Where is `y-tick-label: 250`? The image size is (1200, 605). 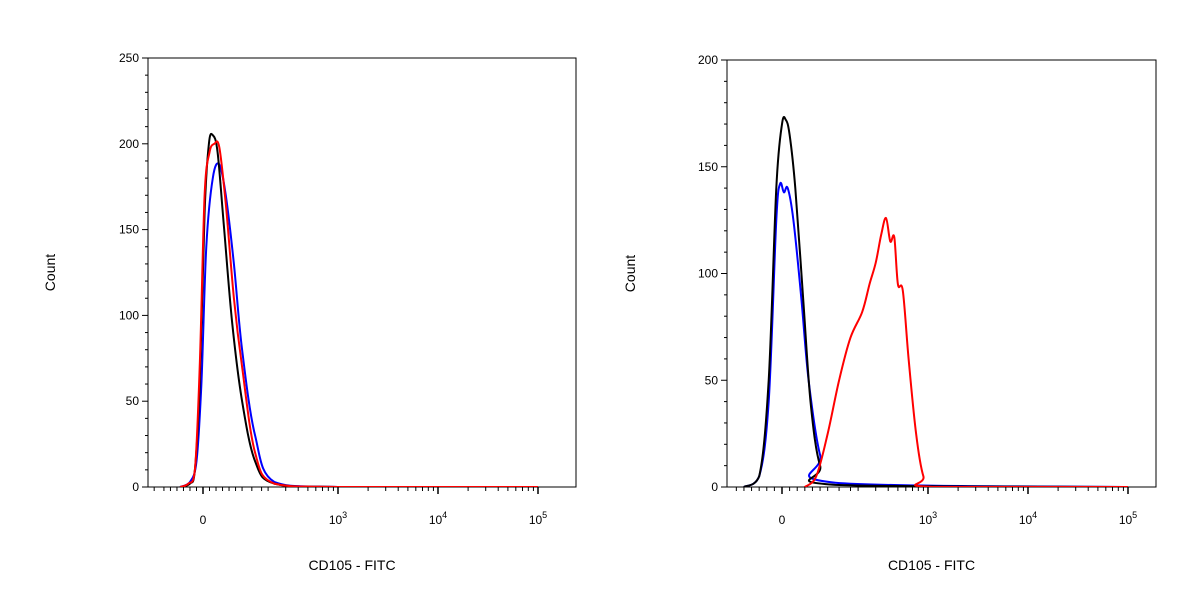
y-tick-label: 250 is located at coordinates (129, 58).